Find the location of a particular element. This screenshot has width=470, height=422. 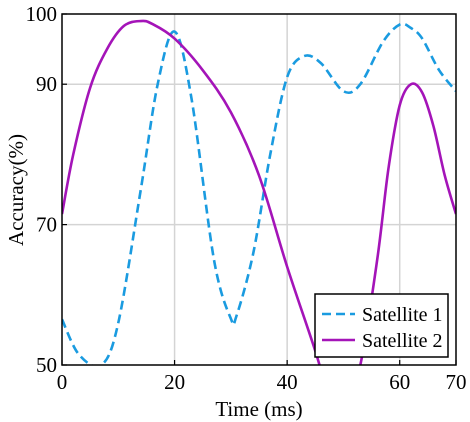

legend: Satellite 1 Satellite 2 is located at coordinates (381, 325).